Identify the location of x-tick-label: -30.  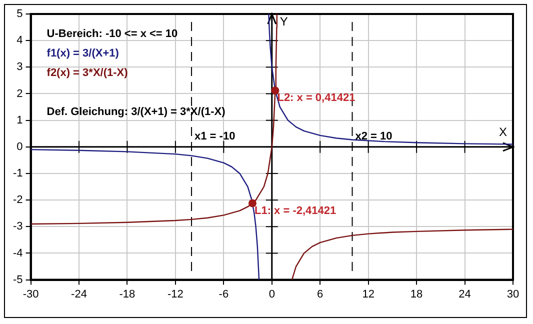
(30, 294).